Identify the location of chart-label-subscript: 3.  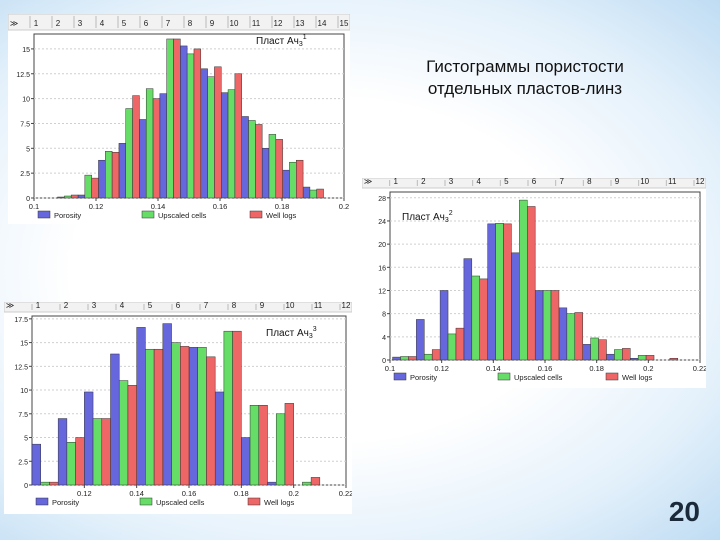
(301, 44).